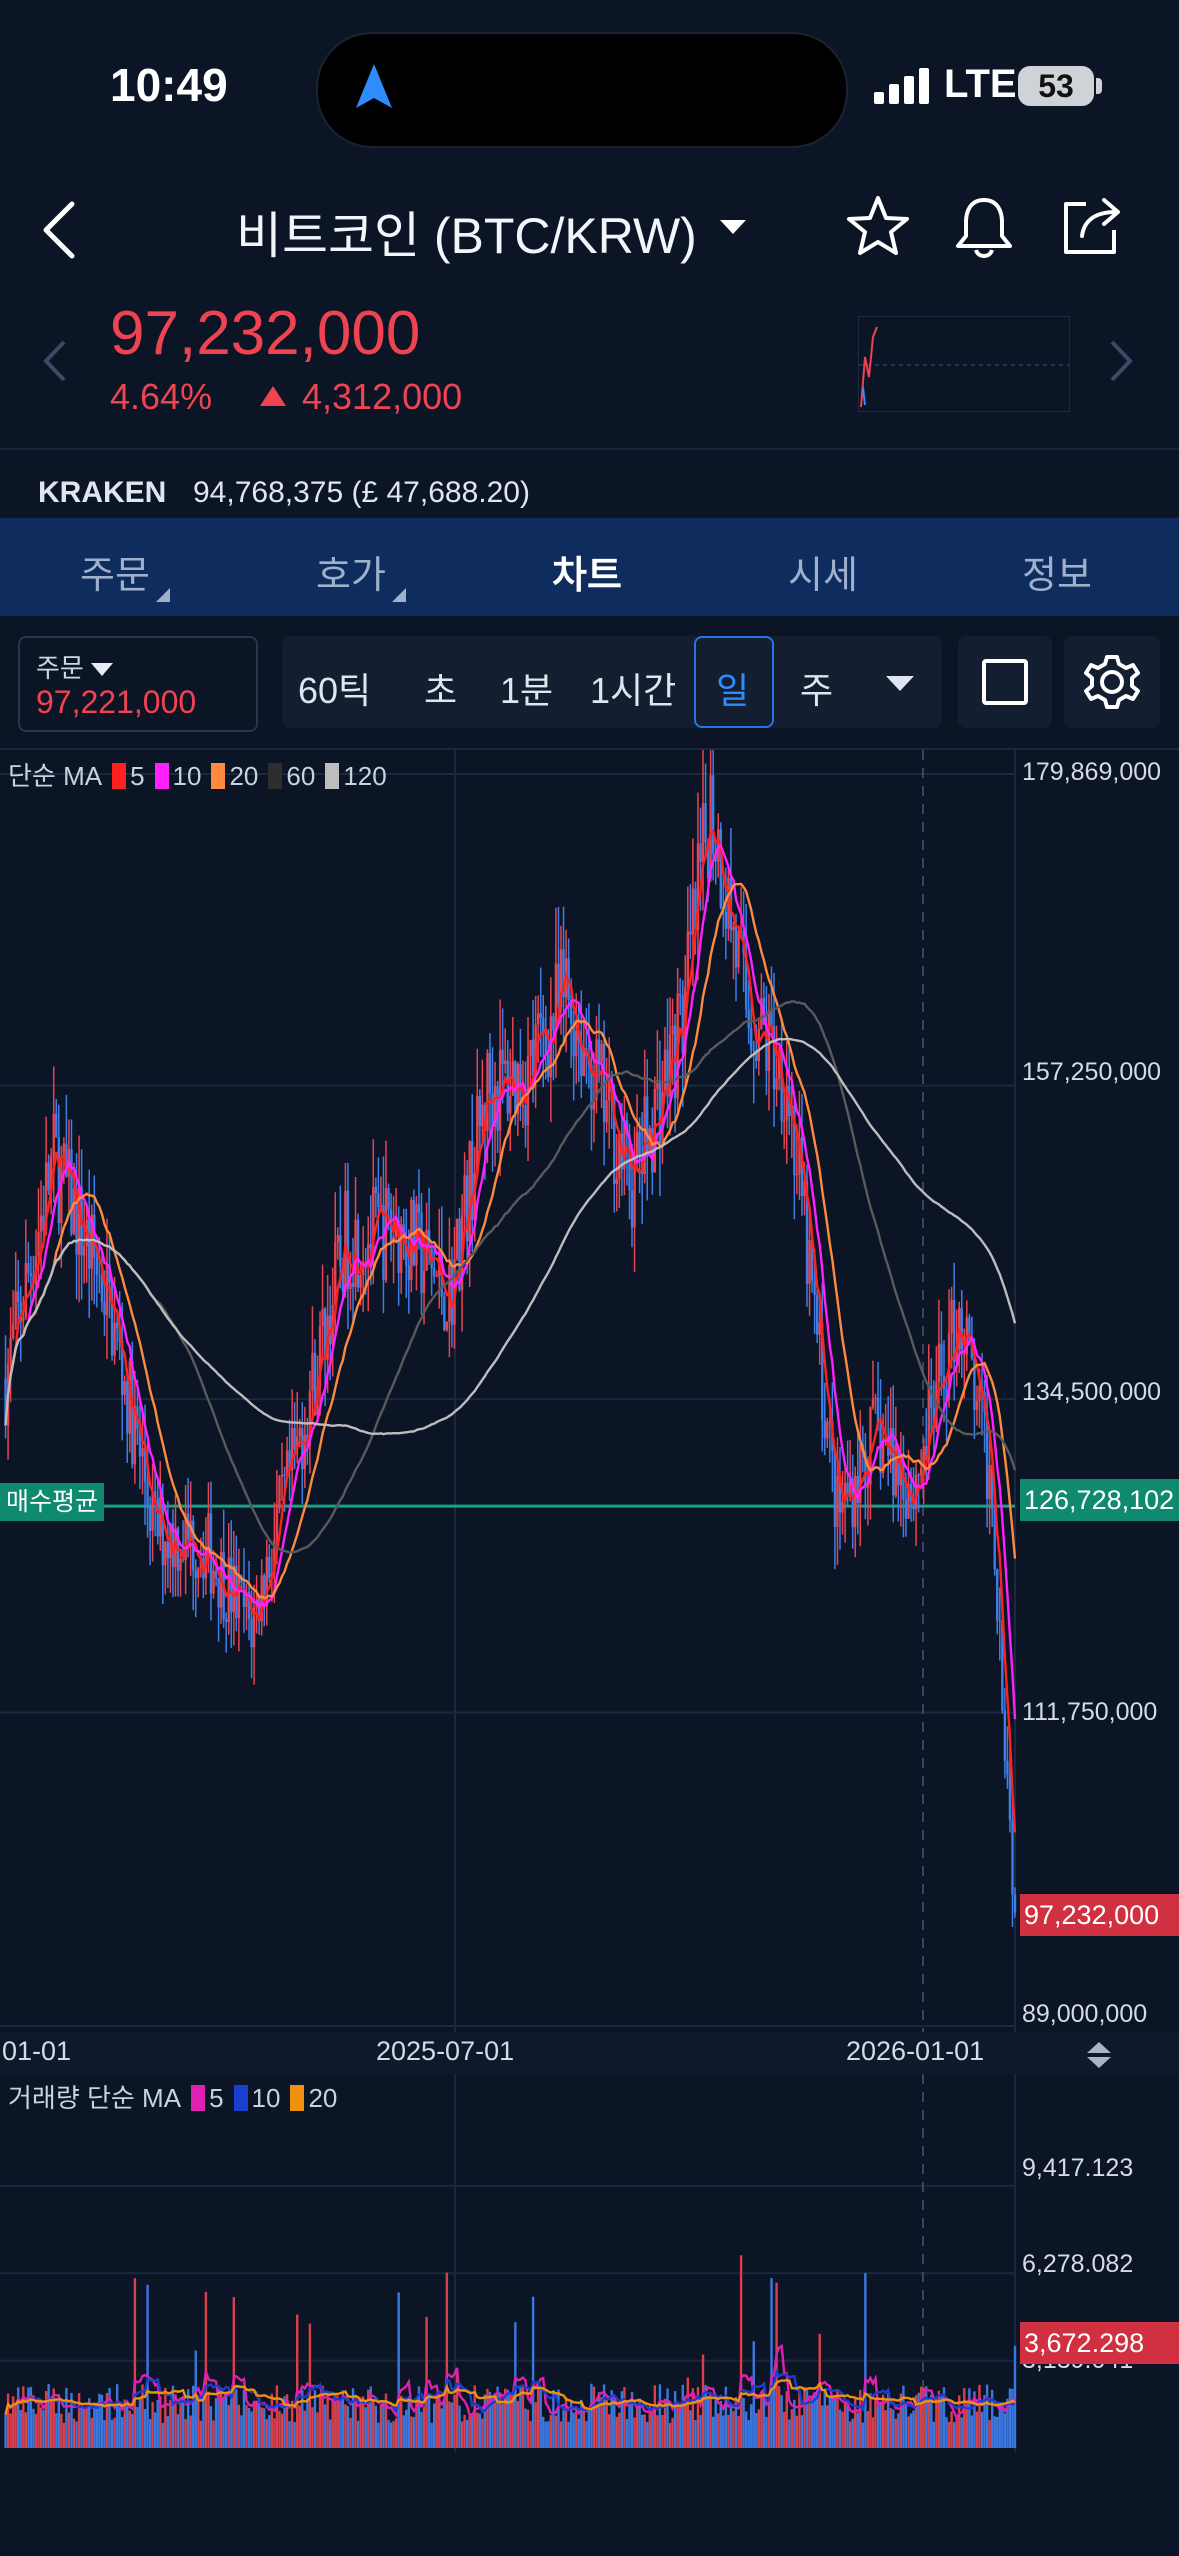  What do you see at coordinates (587, 576) in the screenshot?
I see `tab-chart: 차트` at bounding box center [587, 576].